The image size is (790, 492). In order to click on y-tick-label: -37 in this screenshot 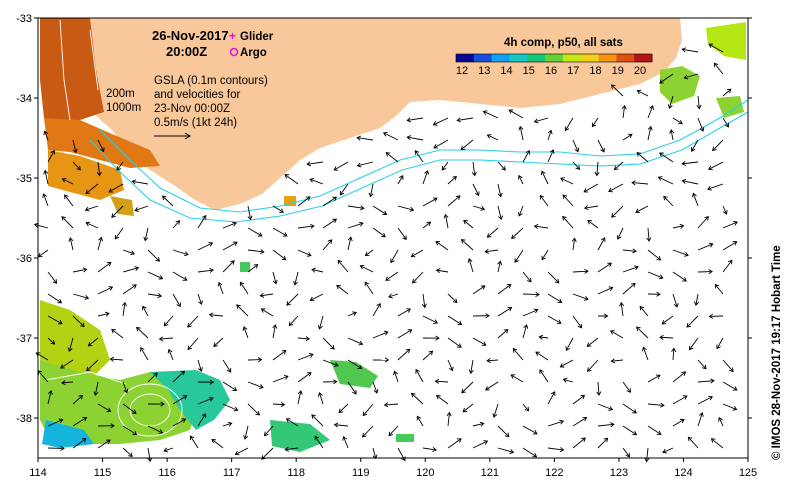, I will do `click(24, 339)`.